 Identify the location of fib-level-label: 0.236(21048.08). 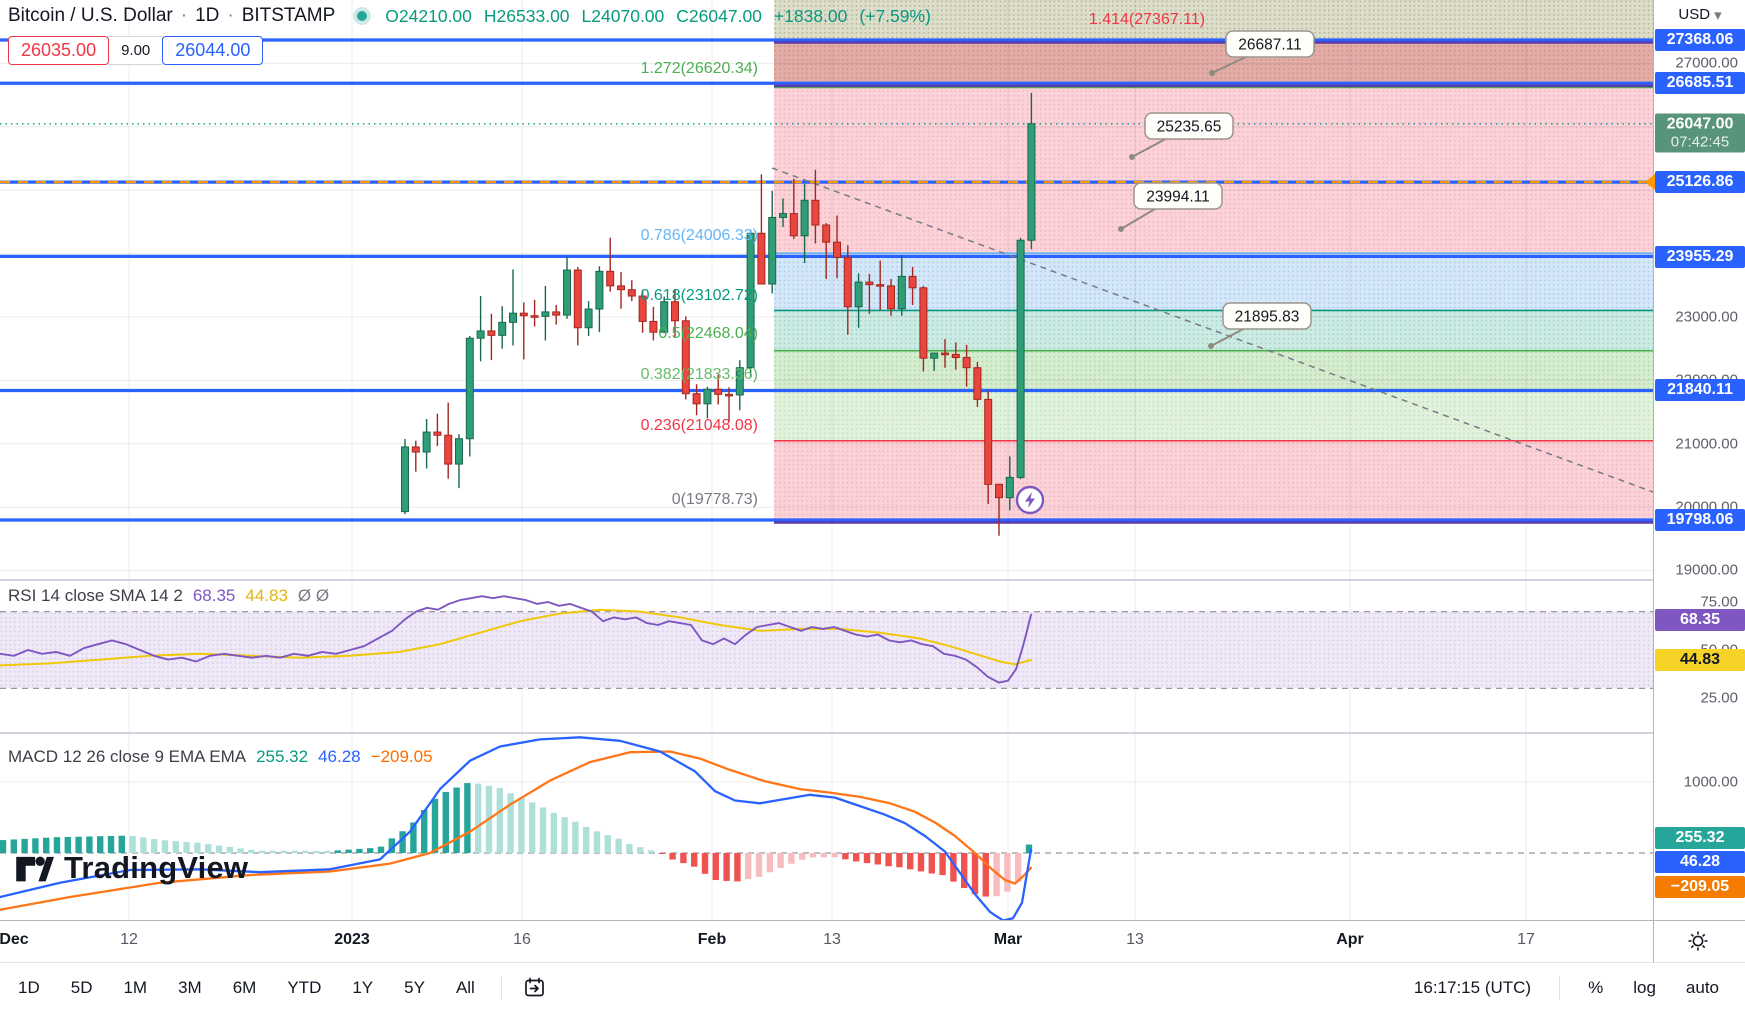
(699, 425).